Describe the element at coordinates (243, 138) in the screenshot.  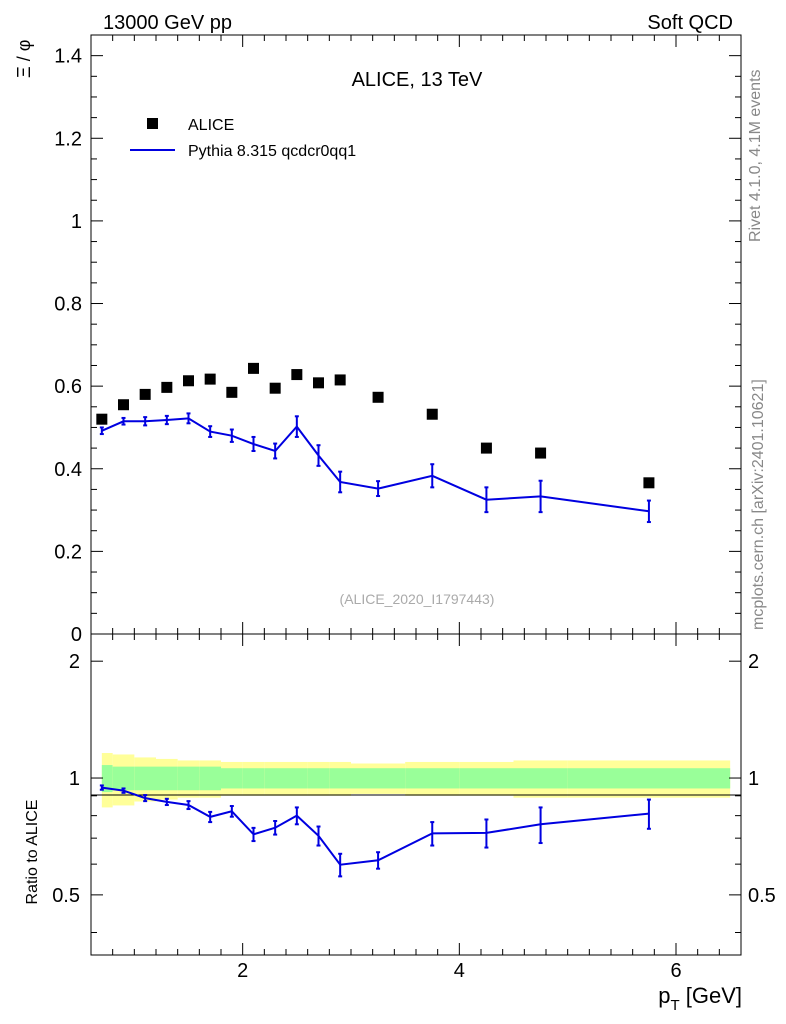
I see `legend: ALICE Pythia 8.315 qcdcr0qq1` at that location.